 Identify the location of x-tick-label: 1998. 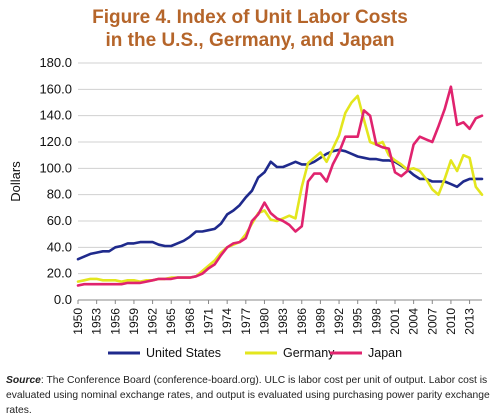
(376, 321).